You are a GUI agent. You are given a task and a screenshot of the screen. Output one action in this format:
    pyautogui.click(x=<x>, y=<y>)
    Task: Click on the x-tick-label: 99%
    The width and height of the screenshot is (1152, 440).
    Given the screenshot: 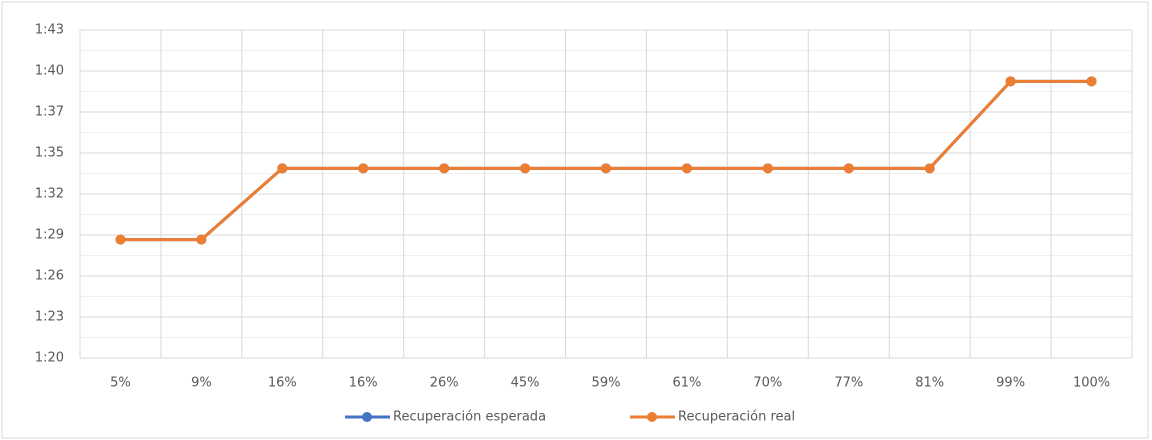 What is the action you would take?
    pyautogui.click(x=1010, y=383)
    